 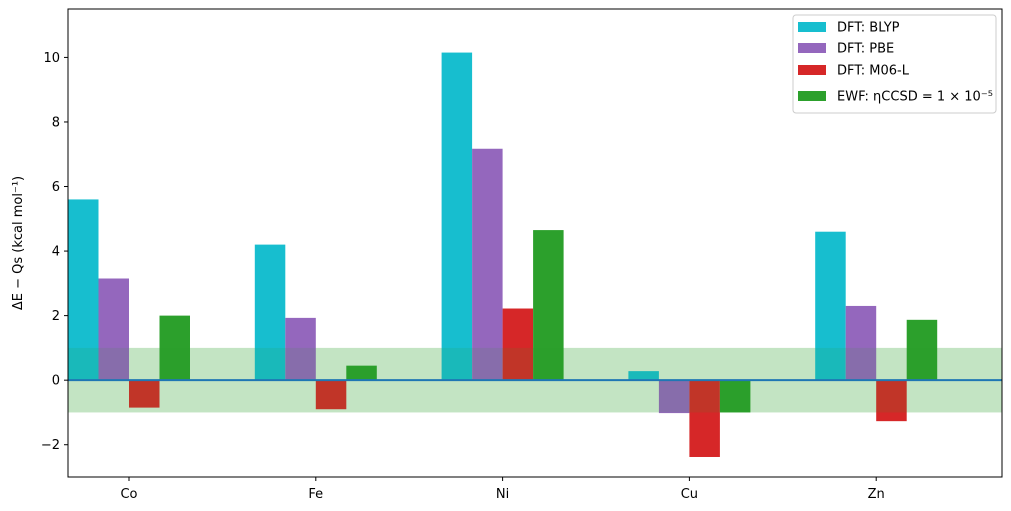 I want to click on legend-label: EWF: ηCCSD = 1 × 10⁻⁵, so click(x=915, y=97).